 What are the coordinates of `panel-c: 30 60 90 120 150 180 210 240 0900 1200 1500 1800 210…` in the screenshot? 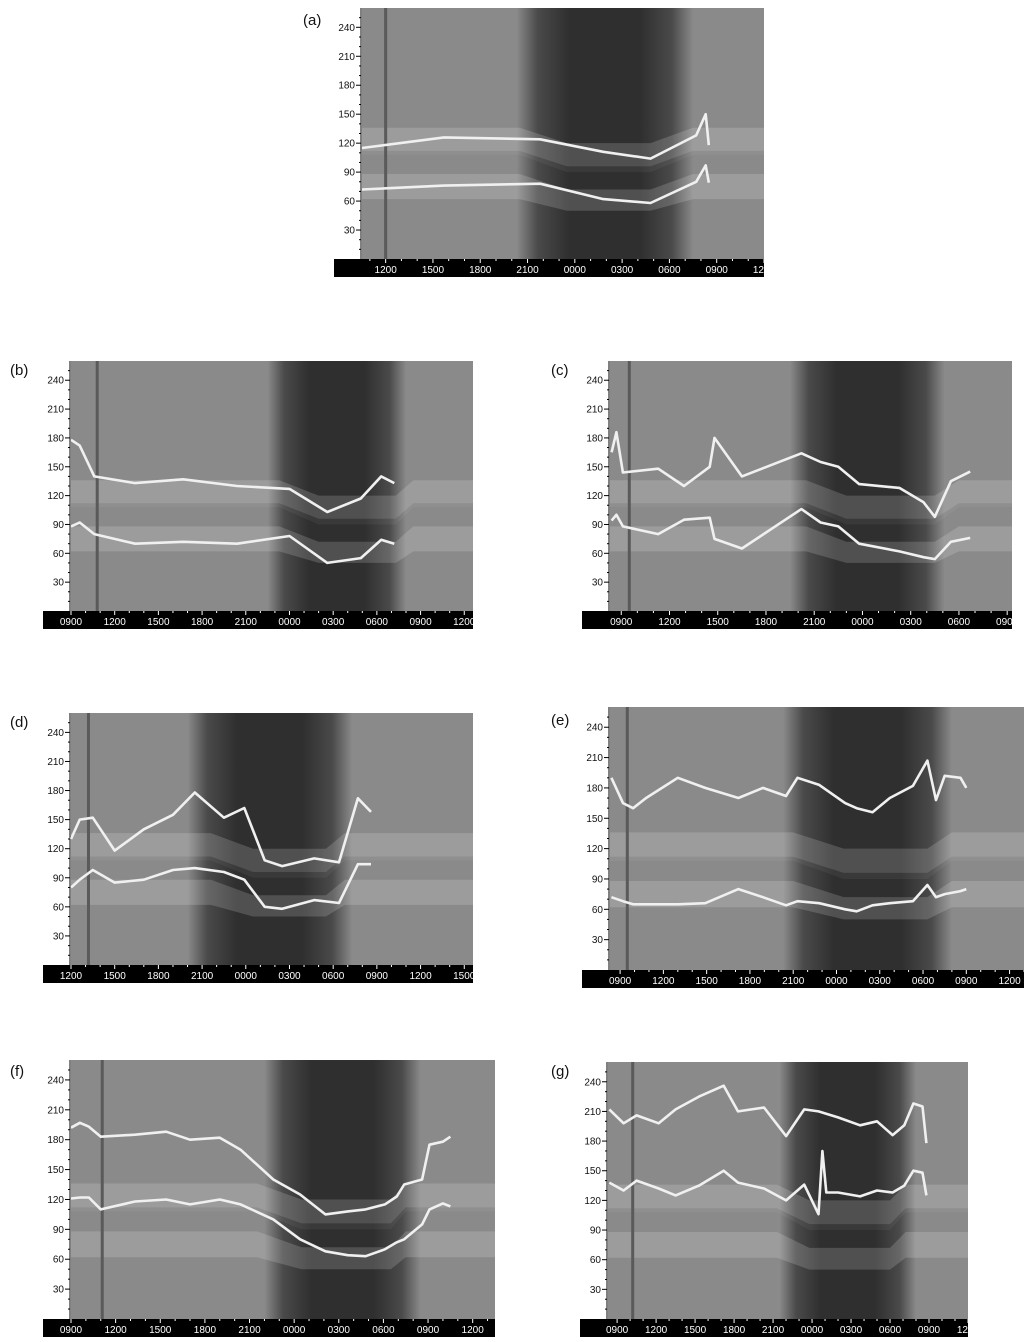 It's located at (800, 495).